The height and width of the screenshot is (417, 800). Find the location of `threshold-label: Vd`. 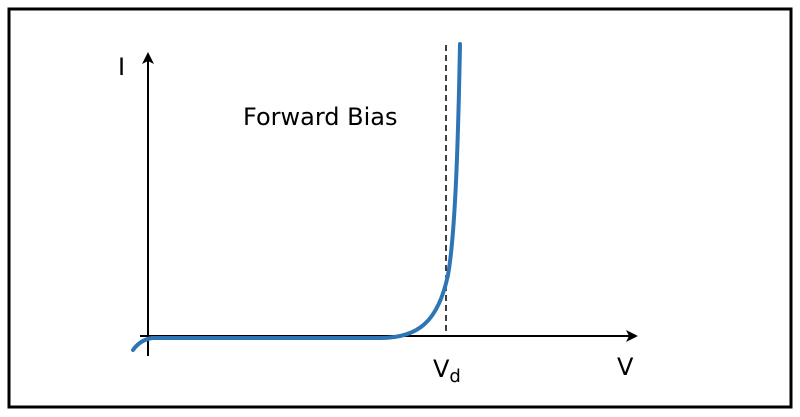

threshold-label: Vd is located at coordinates (447, 371).